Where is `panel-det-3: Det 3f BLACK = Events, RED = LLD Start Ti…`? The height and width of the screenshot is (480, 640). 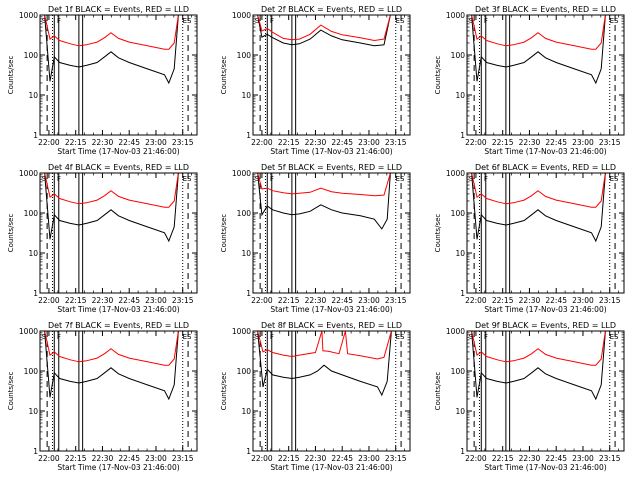 panel-det-3: Det 3f BLACK = Events, RED = LLD Start Ti… is located at coordinates (529, 80).